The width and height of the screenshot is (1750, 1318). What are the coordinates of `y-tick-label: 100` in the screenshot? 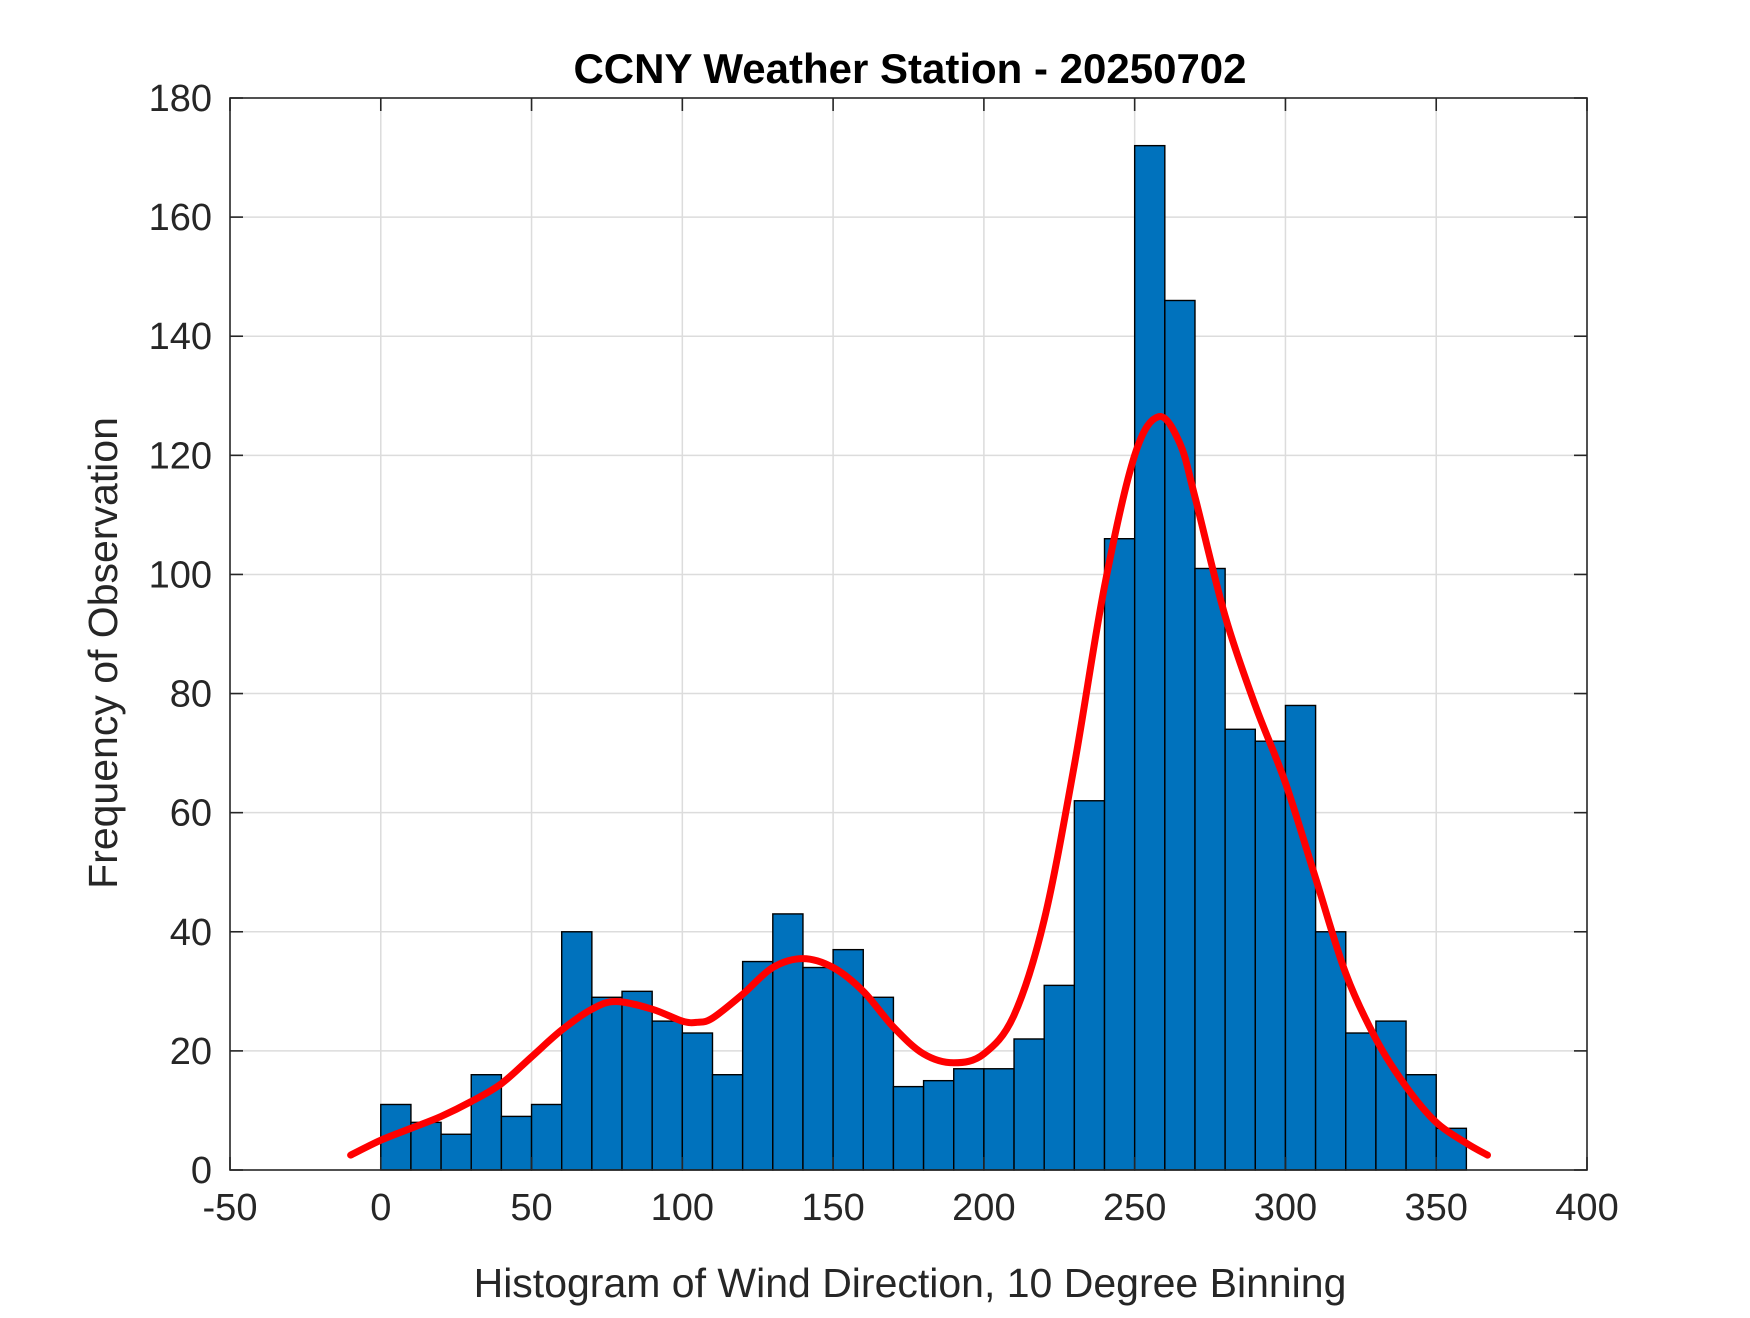 It's located at (180, 575).